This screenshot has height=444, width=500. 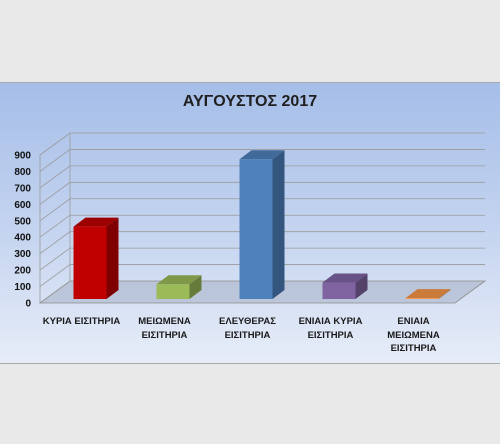 I want to click on y-tick-label: 600, so click(x=22, y=205).